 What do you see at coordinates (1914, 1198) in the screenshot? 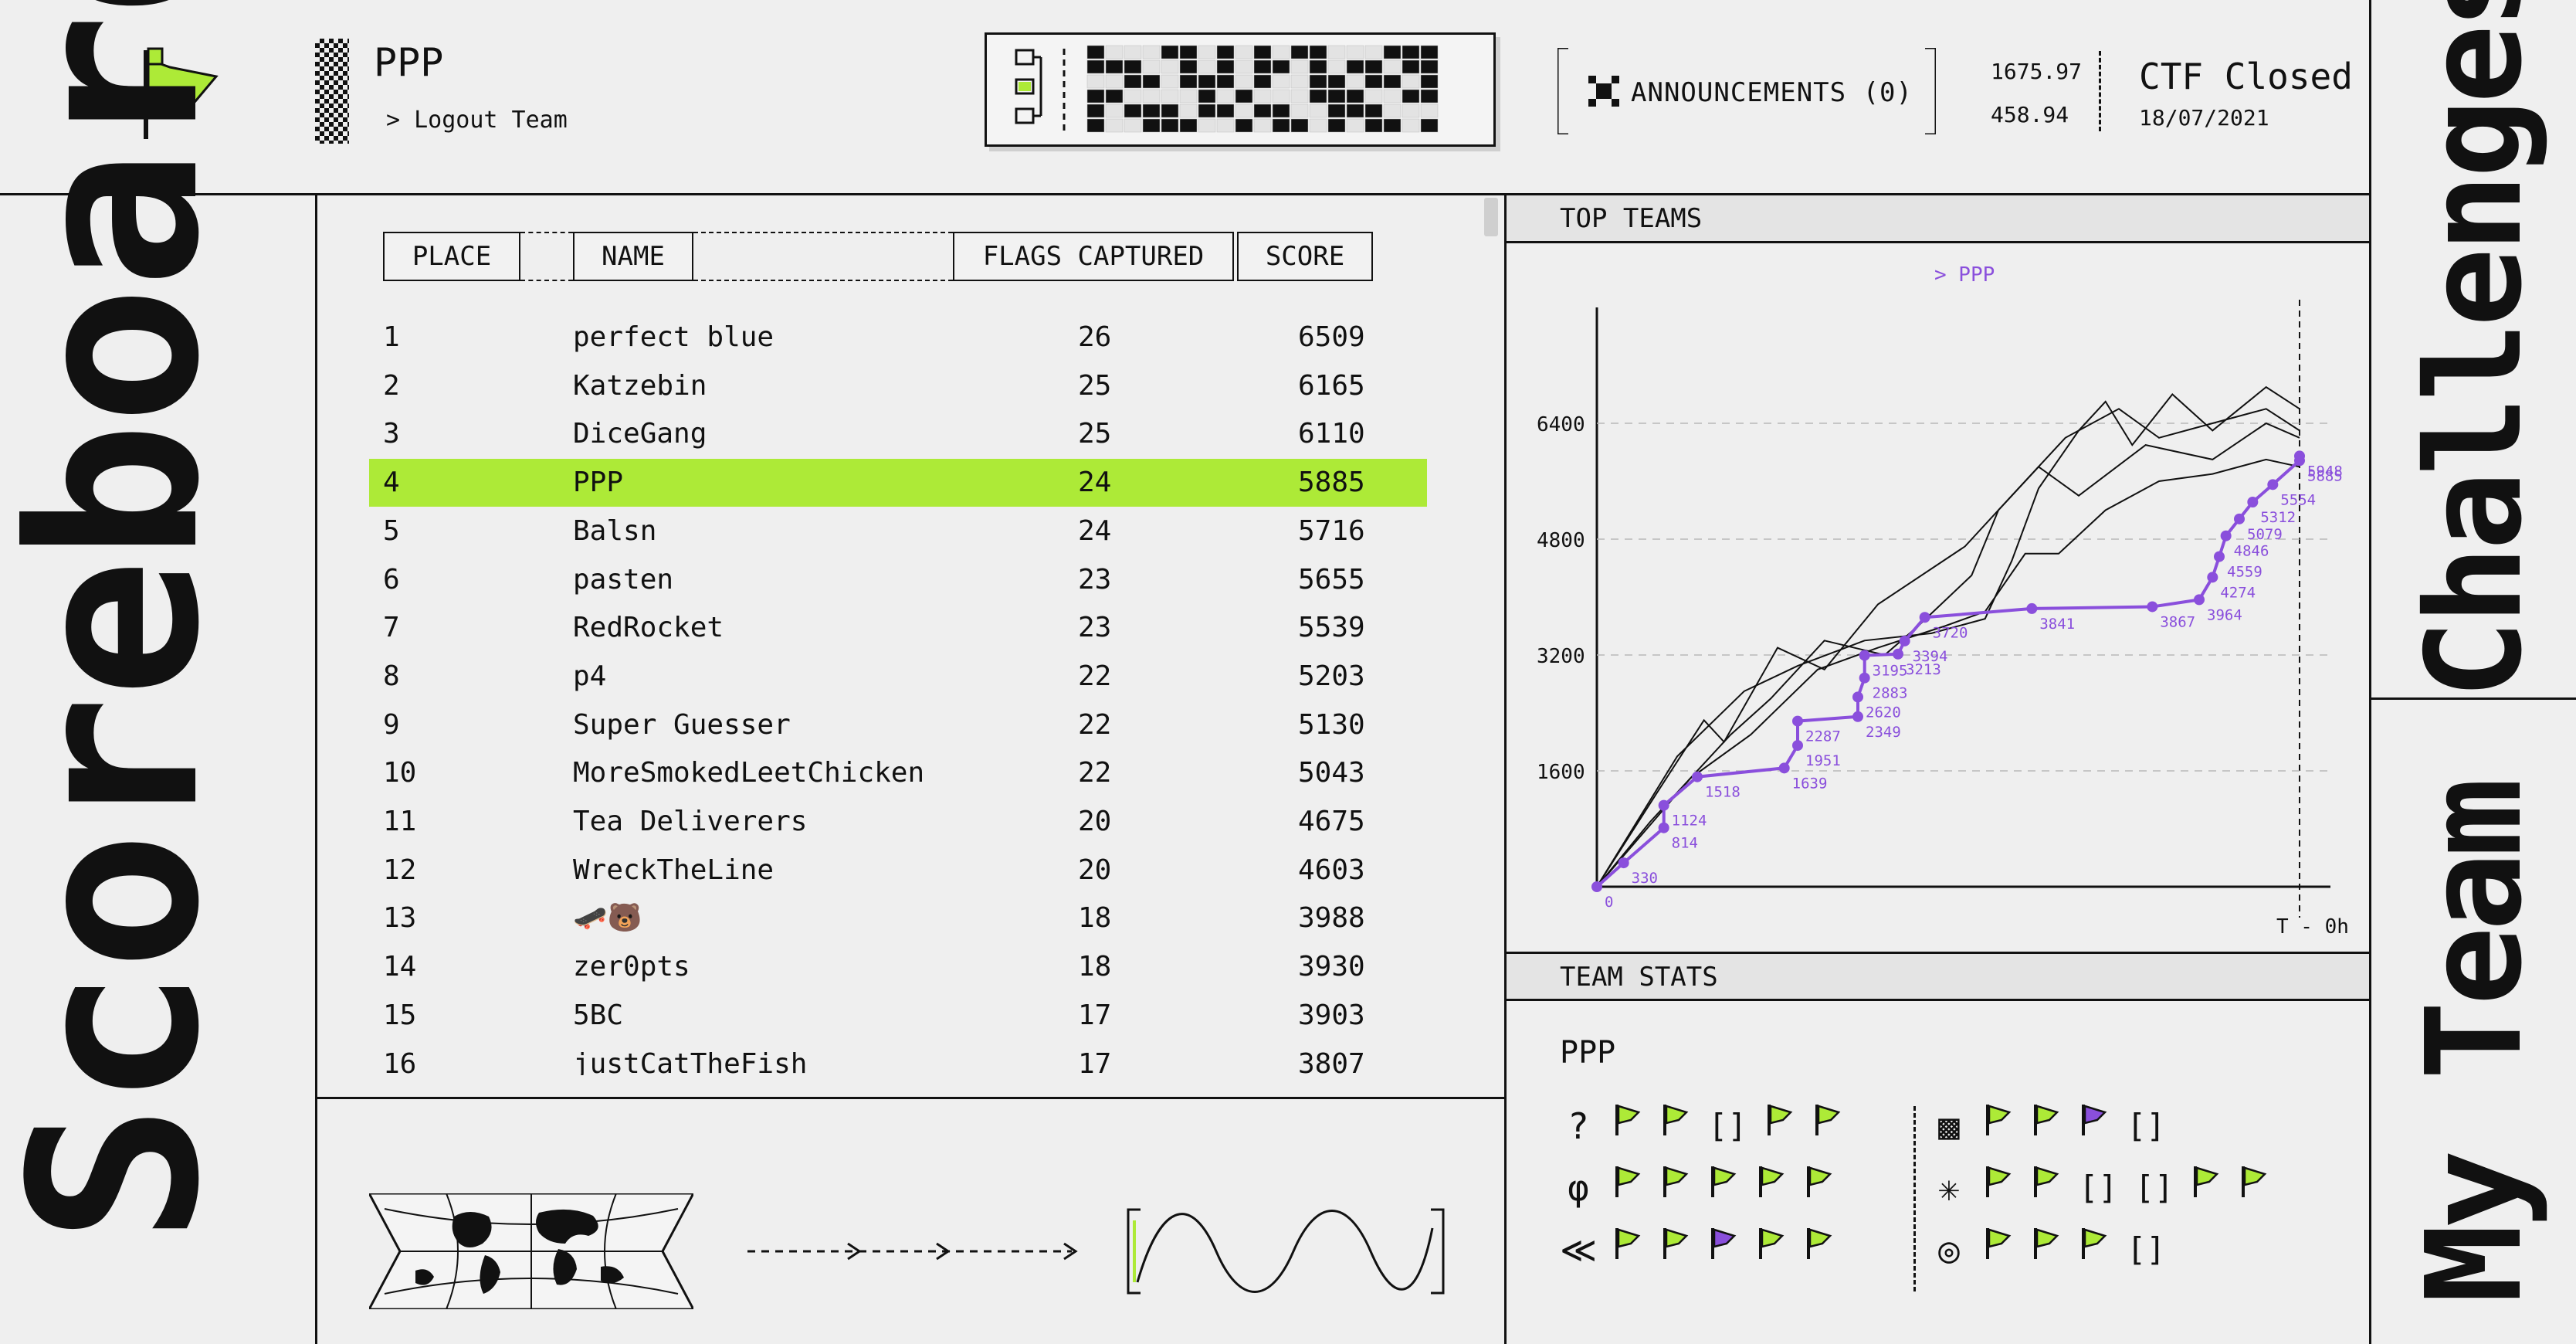
I see `team-stats-divider` at bounding box center [1914, 1198].